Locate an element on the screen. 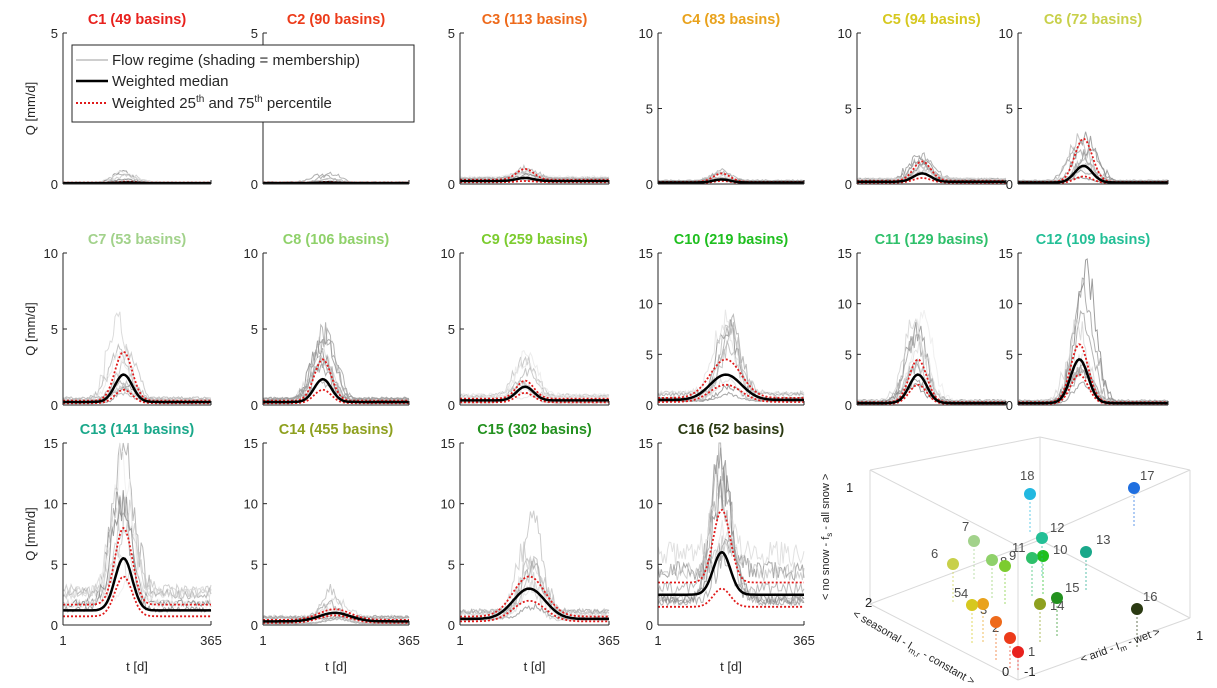  inset-z-sub: s is located at coordinates (829, 535).